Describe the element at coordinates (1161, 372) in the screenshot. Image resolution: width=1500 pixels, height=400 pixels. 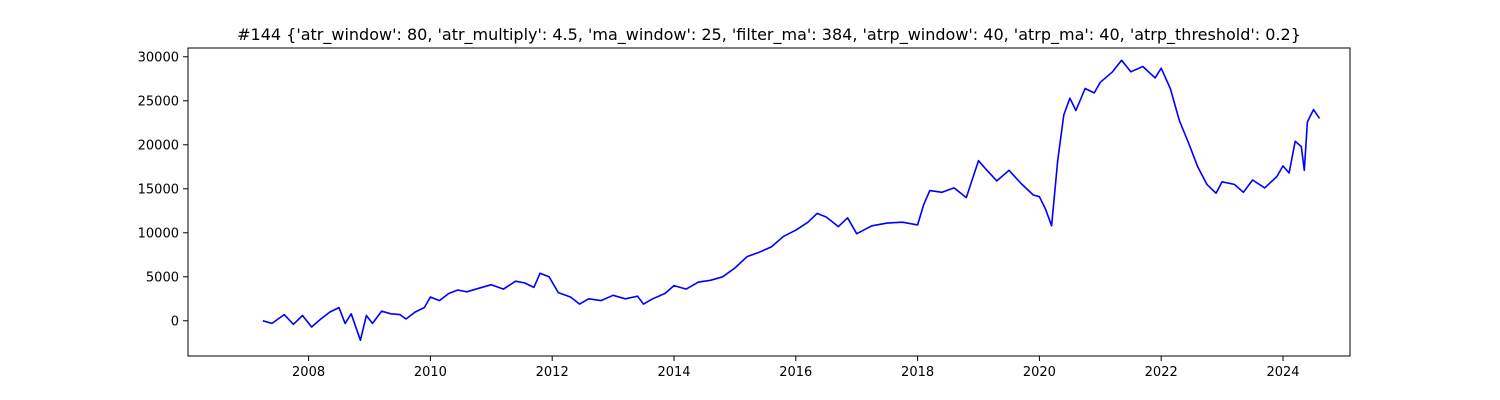
I see `x-tick-label: 2022` at that location.